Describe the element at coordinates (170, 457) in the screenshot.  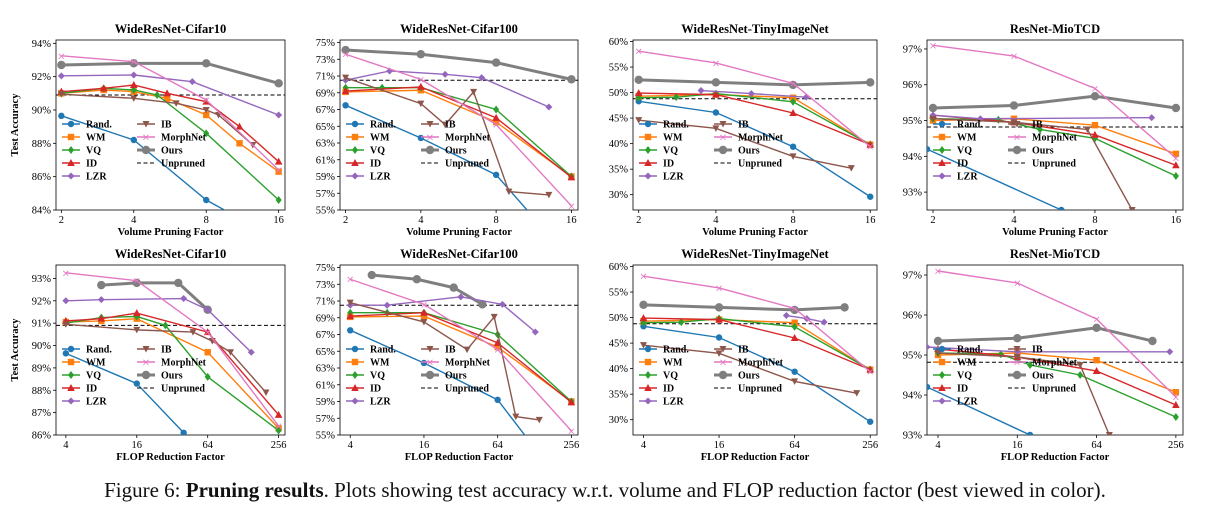
I see `x-axis-label: FLOP Reduction Factor` at that location.